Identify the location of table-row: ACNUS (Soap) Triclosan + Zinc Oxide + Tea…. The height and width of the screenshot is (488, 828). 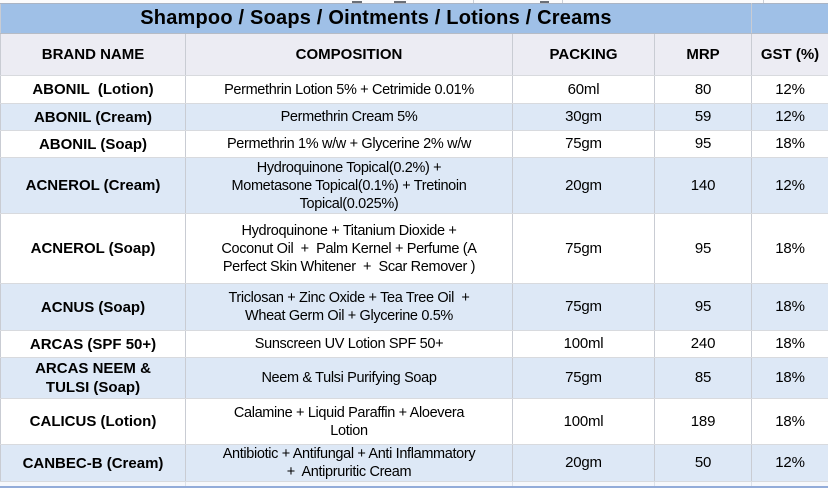
(414, 307).